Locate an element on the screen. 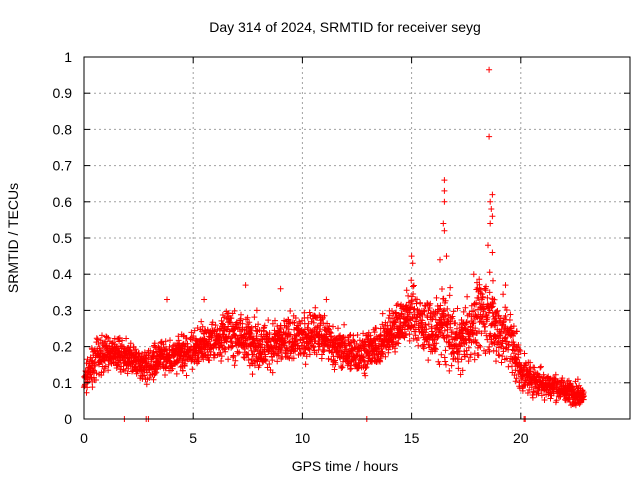  y-tick-label: 0.5 is located at coordinates (63, 238).